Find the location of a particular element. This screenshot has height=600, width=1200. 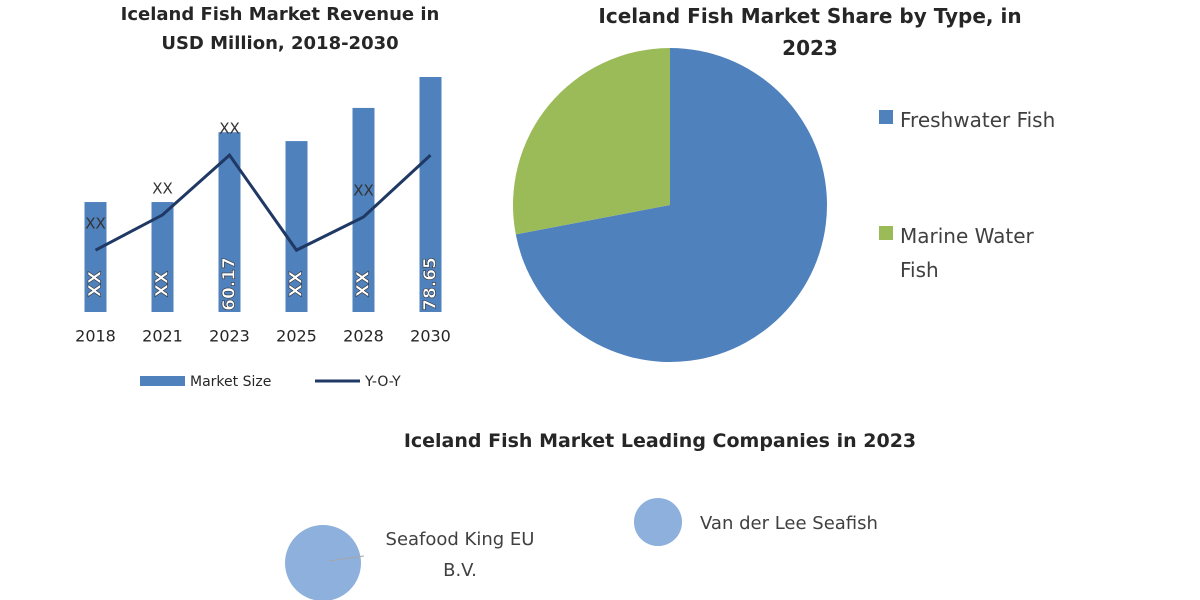

line is located at coordinates (263, 202).